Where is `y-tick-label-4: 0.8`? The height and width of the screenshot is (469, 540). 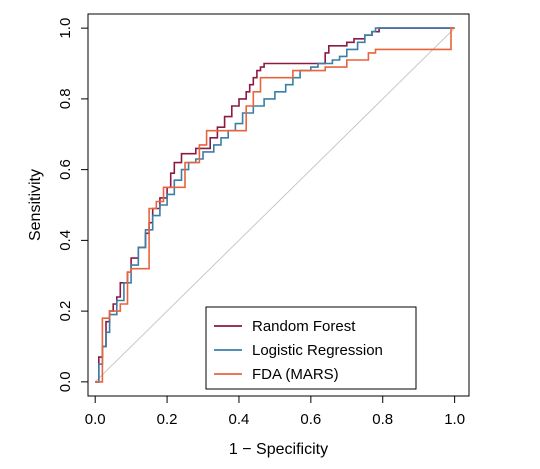
y-tick-label-4: 0.8 is located at coordinates (65, 98).